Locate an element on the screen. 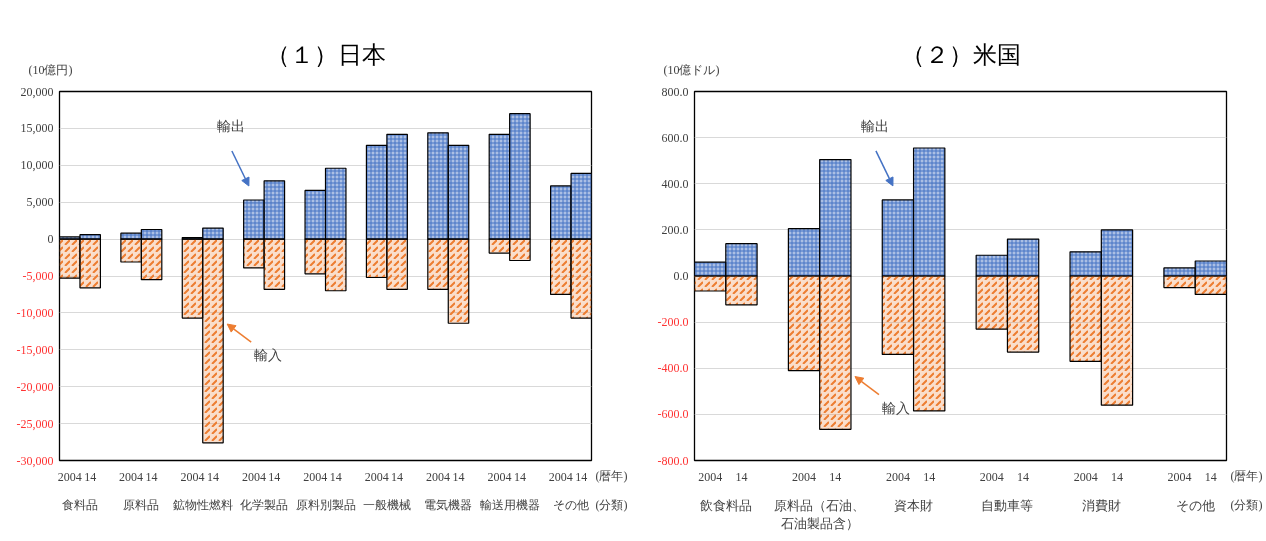 This screenshot has width=1266, height=541. text: 食料品 is located at coordinates (79, 504).